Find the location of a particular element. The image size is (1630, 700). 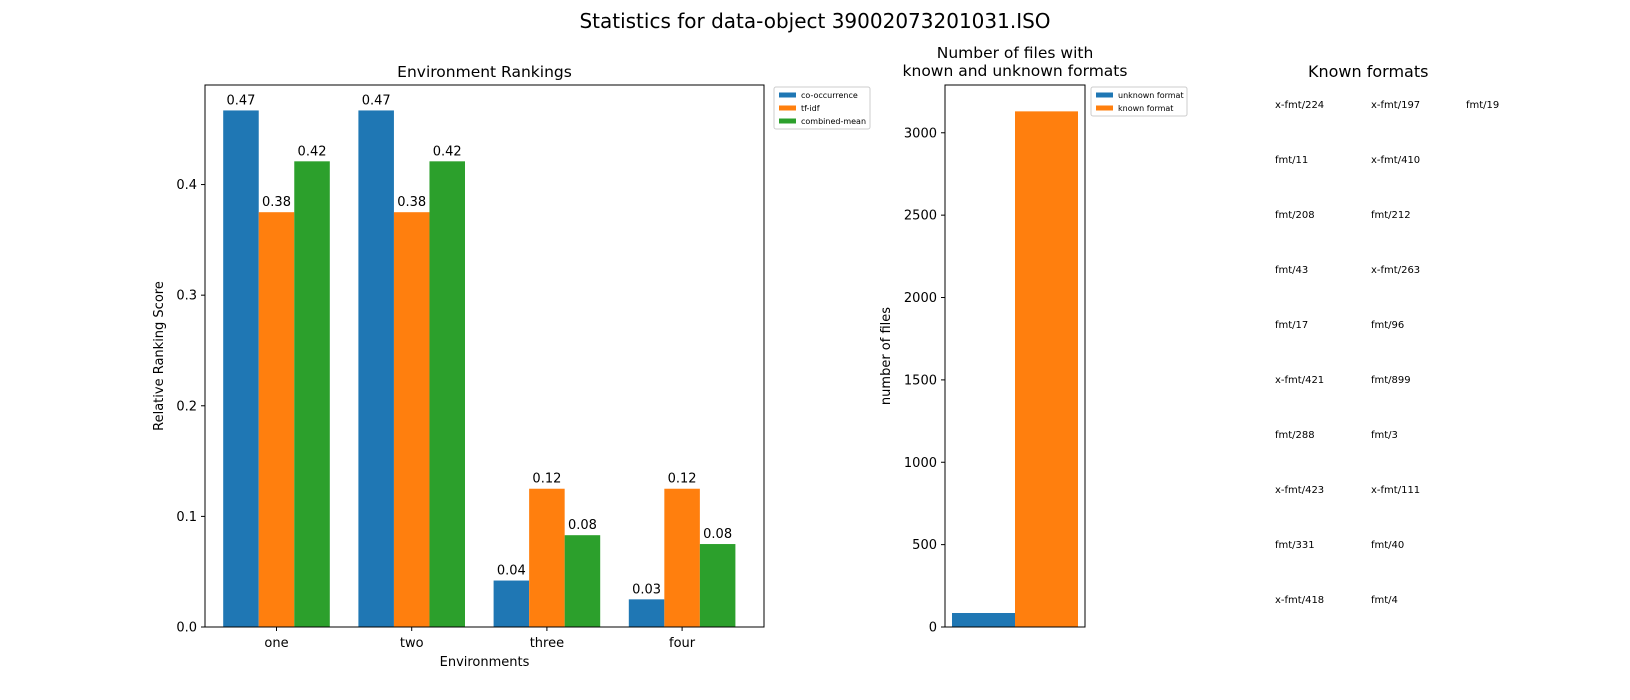

legend-label: combined-mean is located at coordinates (833, 121).